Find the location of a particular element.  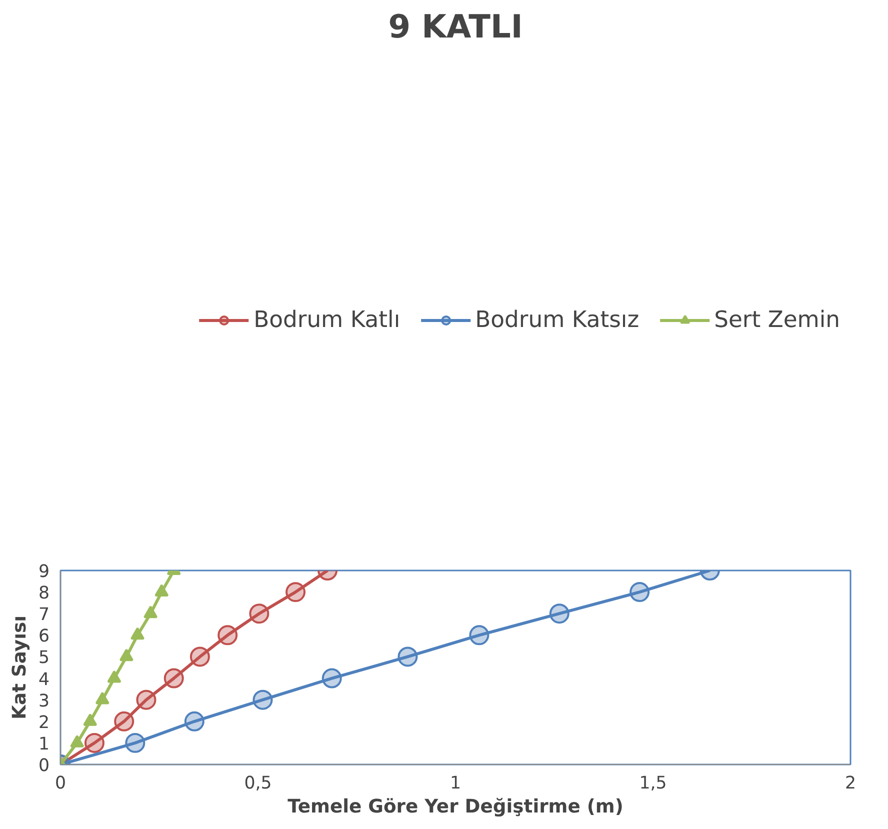

legend-label: Sert Zemin is located at coordinates (777, 320).